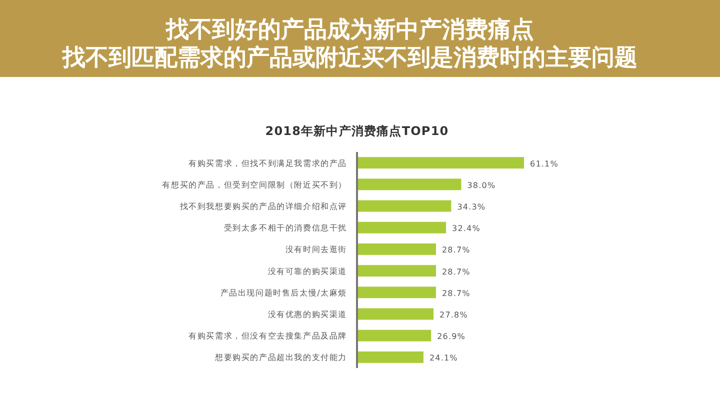  What do you see at coordinates (262, 206) in the screenshot?
I see `y-tick-label: 找不到我想要购买的产品的详细介绍和点评` at bounding box center [262, 206].